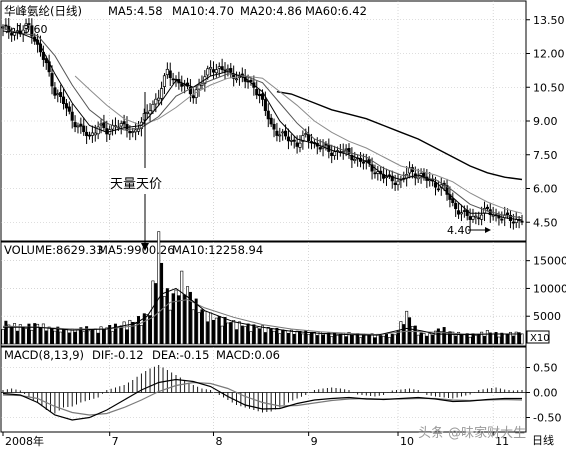 This screenshot has height=449, width=566. Describe the element at coordinates (32, 29) in the screenshot. I see `high-price-label: 13.60` at that location.